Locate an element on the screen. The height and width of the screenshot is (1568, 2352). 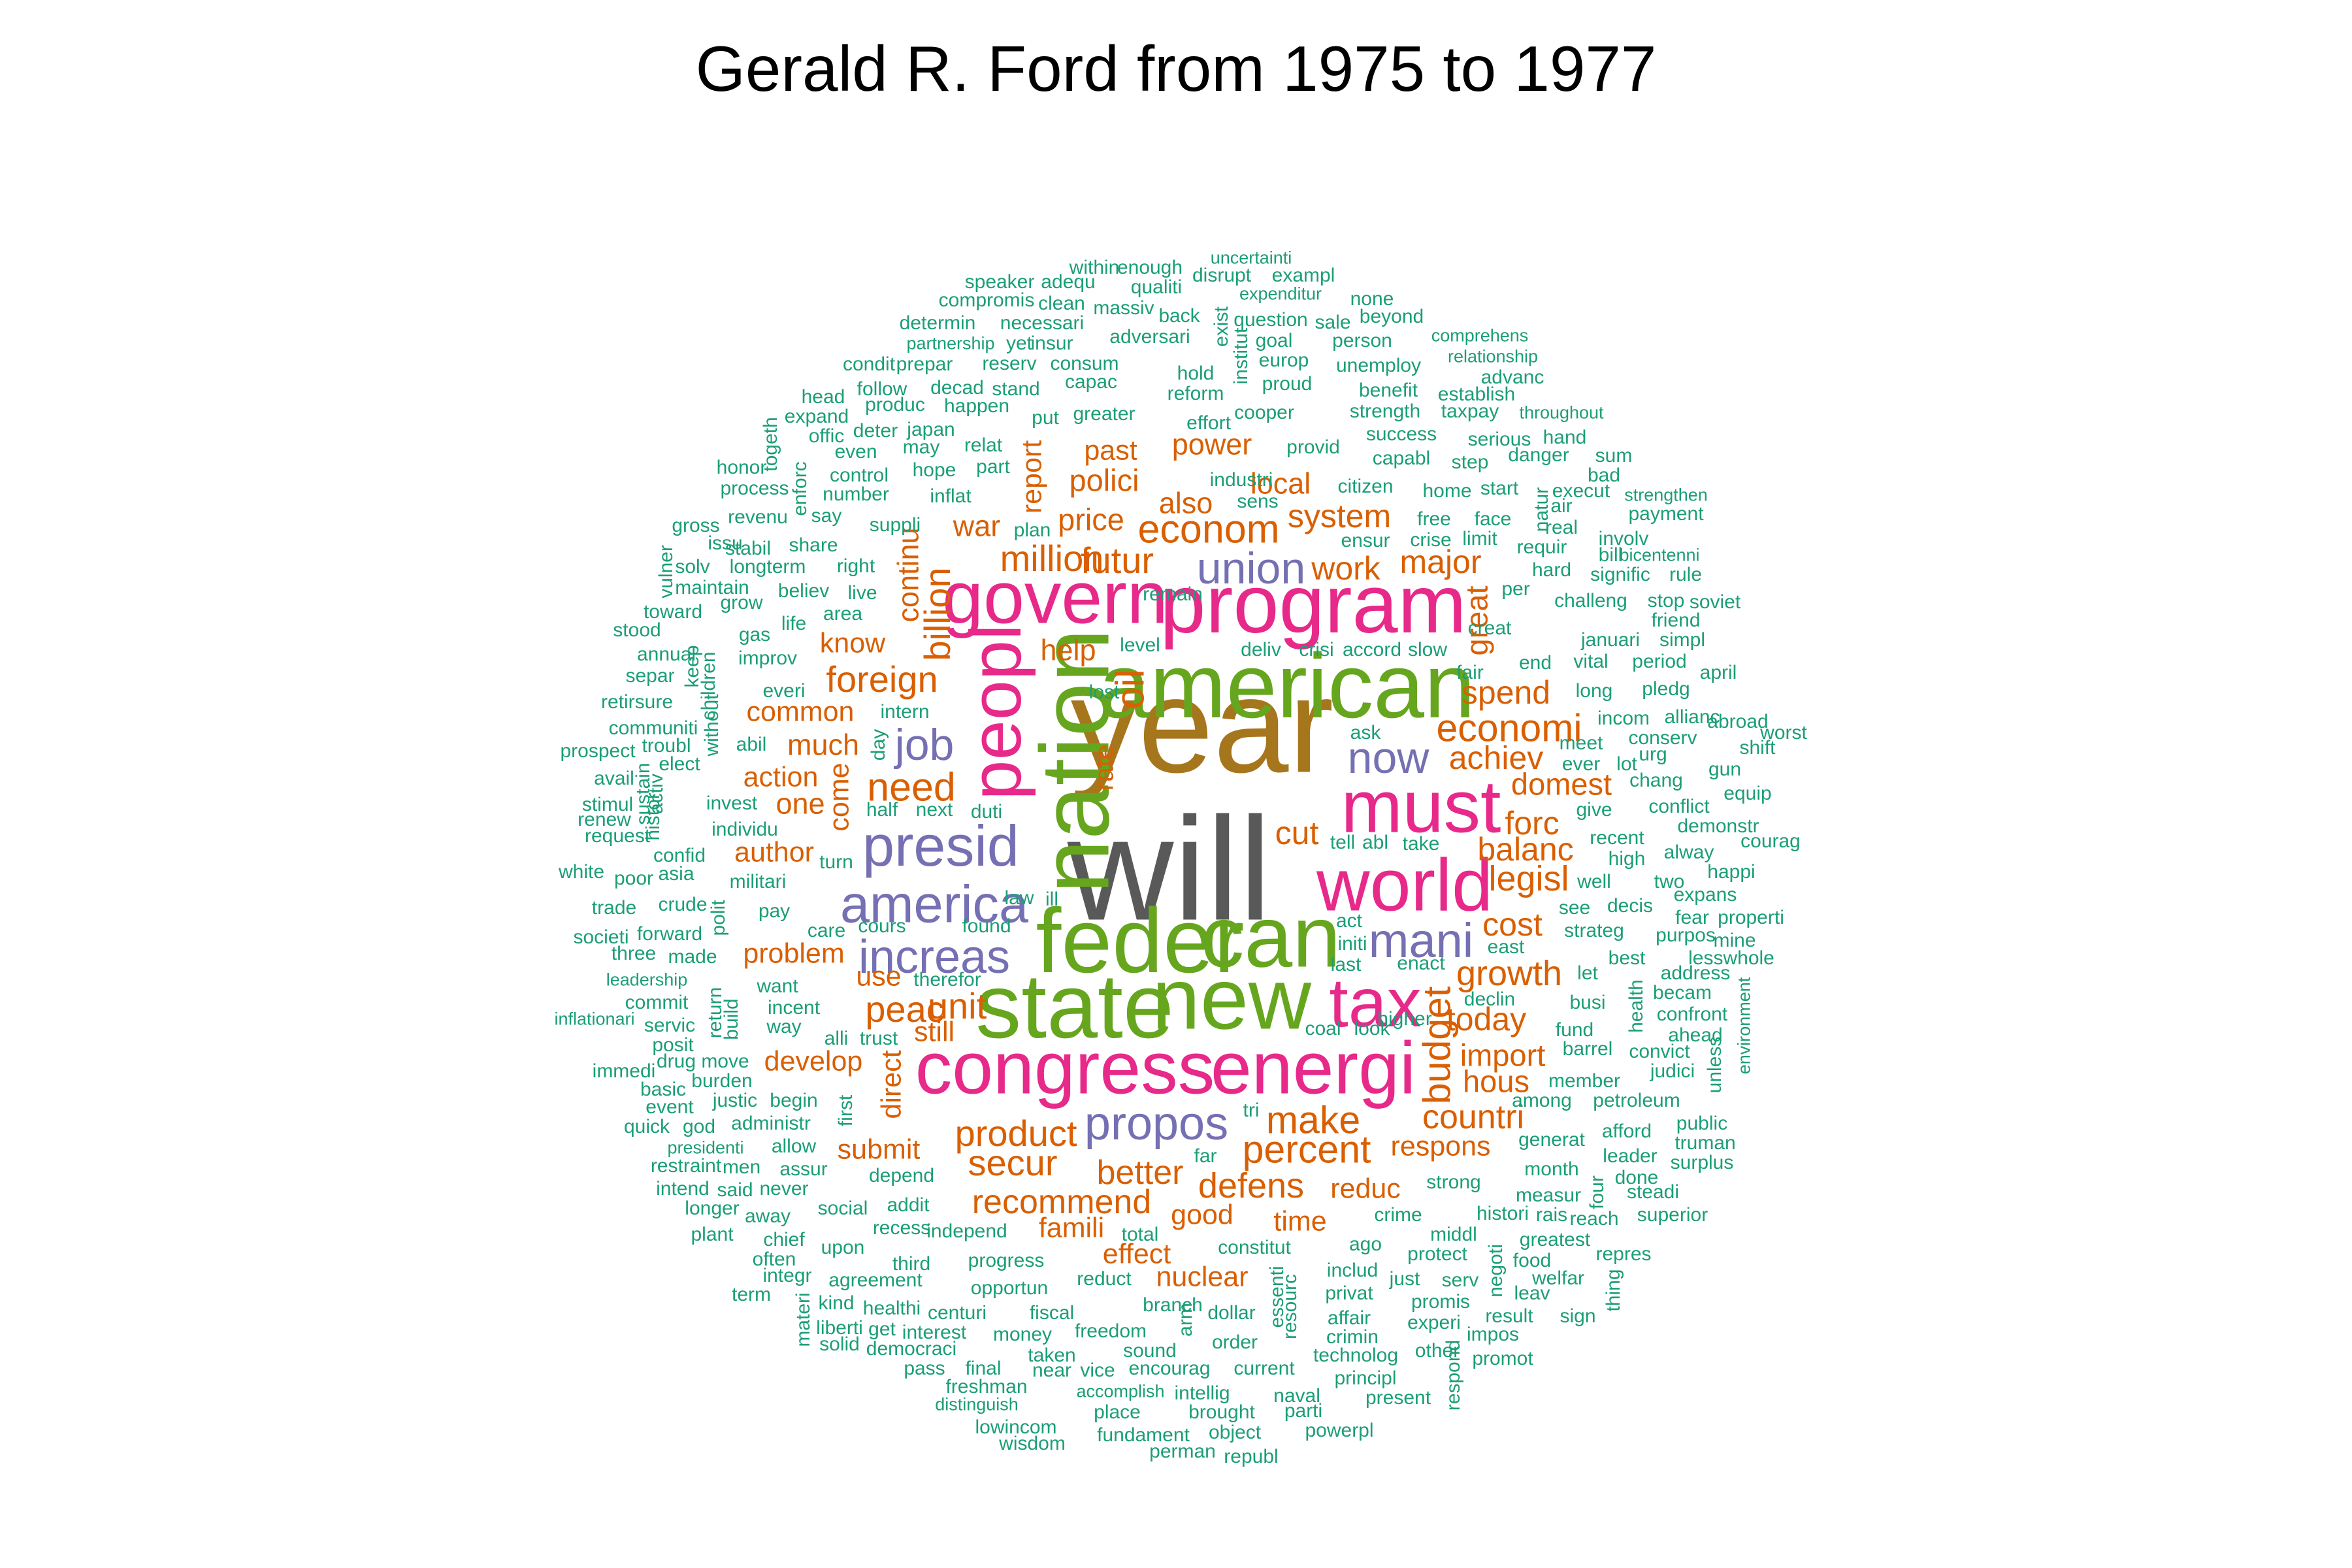
word-increas: increas is located at coordinates (934, 957).